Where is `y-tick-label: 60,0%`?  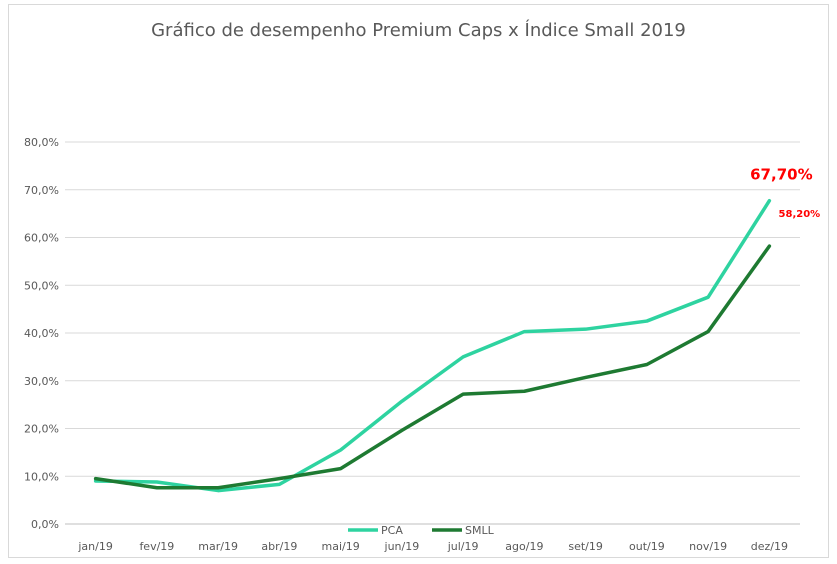 y-tick-label: 60,0% is located at coordinates (41, 238).